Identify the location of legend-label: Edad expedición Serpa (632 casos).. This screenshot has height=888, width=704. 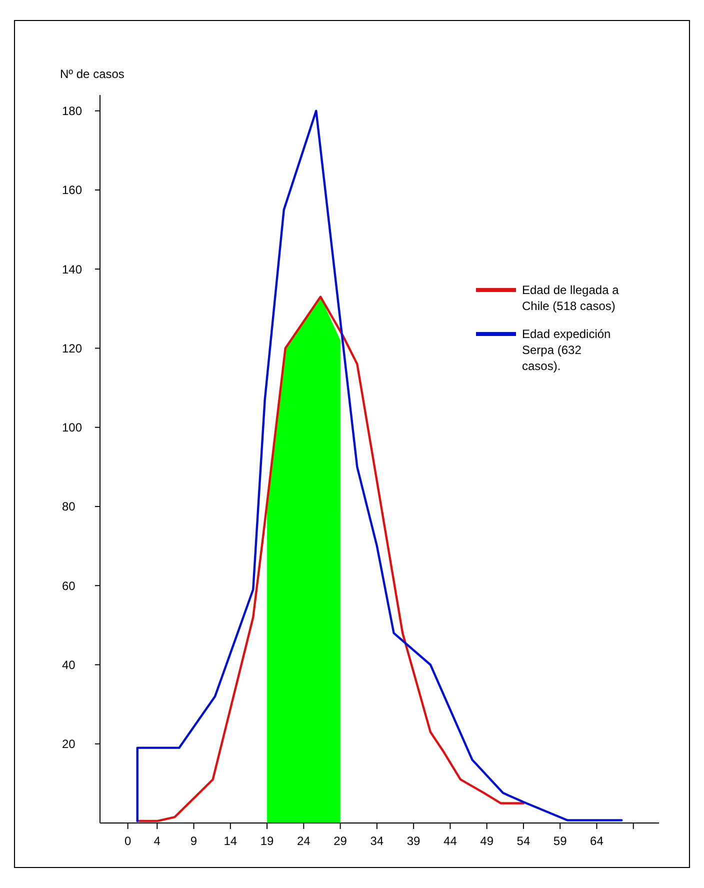
(566, 350).